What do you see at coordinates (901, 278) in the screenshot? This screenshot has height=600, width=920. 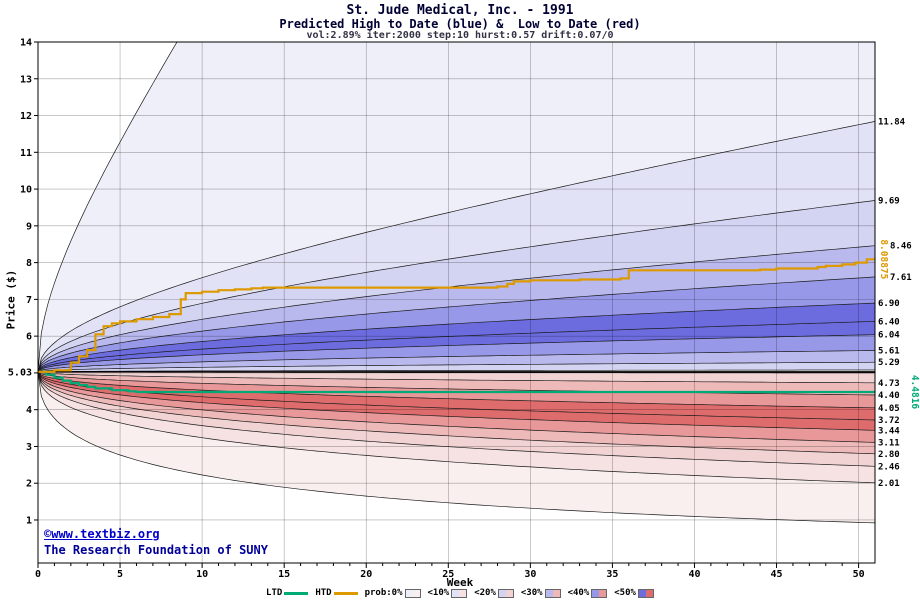 I see `curve-end-label: 7.61` at bounding box center [901, 278].